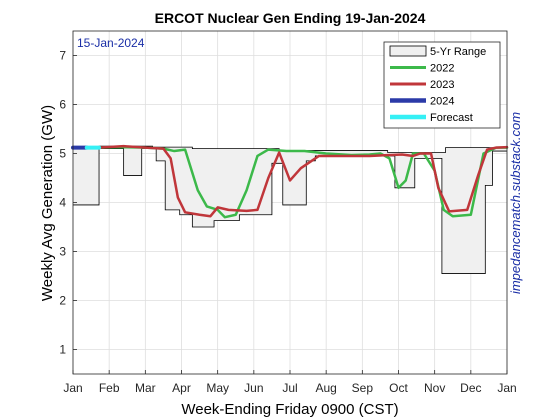 The image size is (560, 420). Describe the element at coordinates (62, 252) in the screenshot. I see `y-tick-label: 3` at that location.